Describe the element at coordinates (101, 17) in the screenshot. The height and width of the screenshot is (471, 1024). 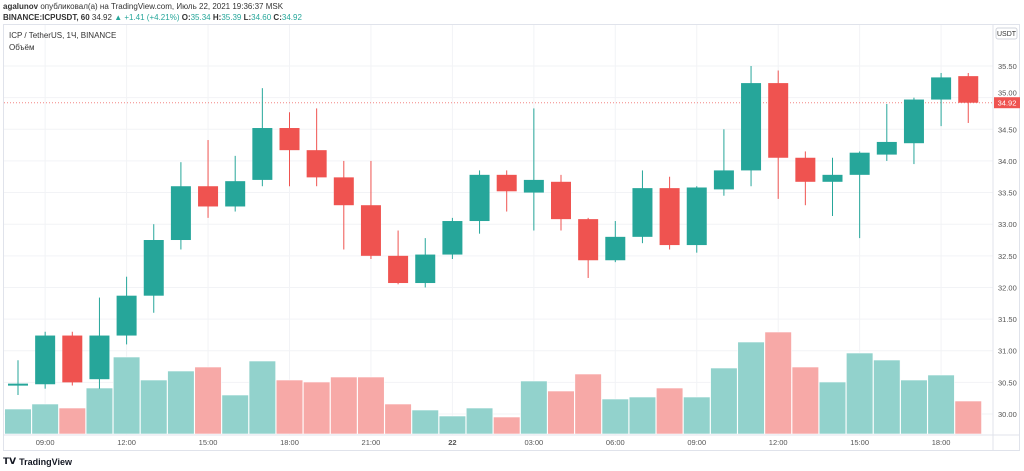
I see `last-price: 34.92` at that location.